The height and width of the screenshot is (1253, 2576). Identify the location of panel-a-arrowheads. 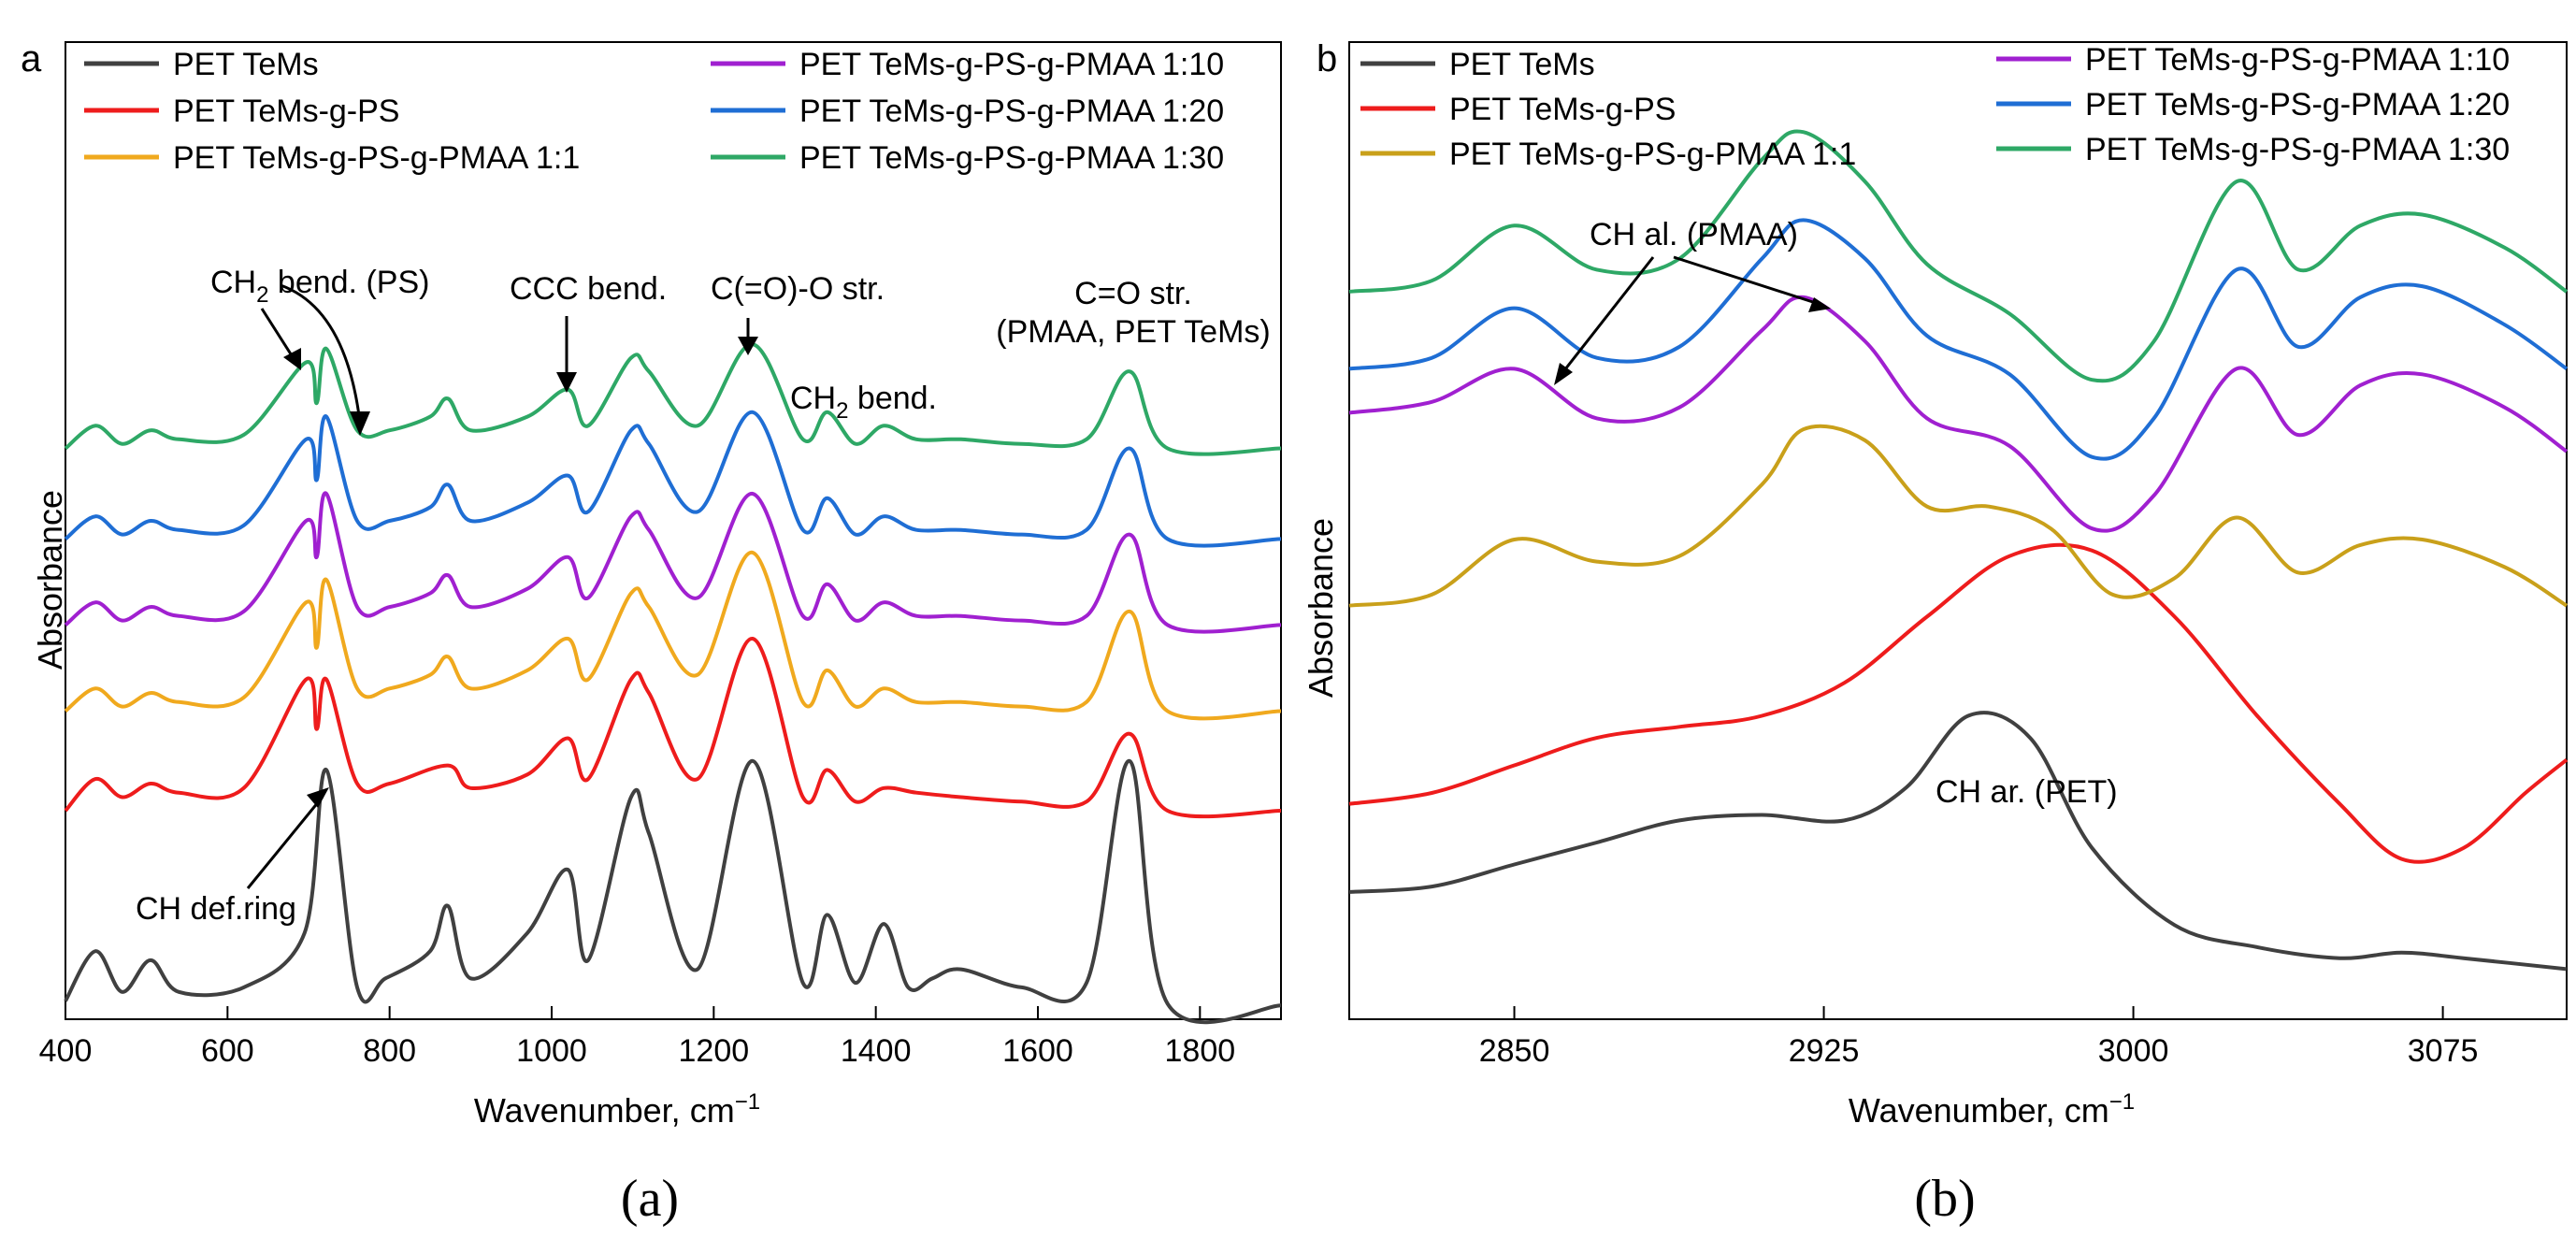
(521, 572).